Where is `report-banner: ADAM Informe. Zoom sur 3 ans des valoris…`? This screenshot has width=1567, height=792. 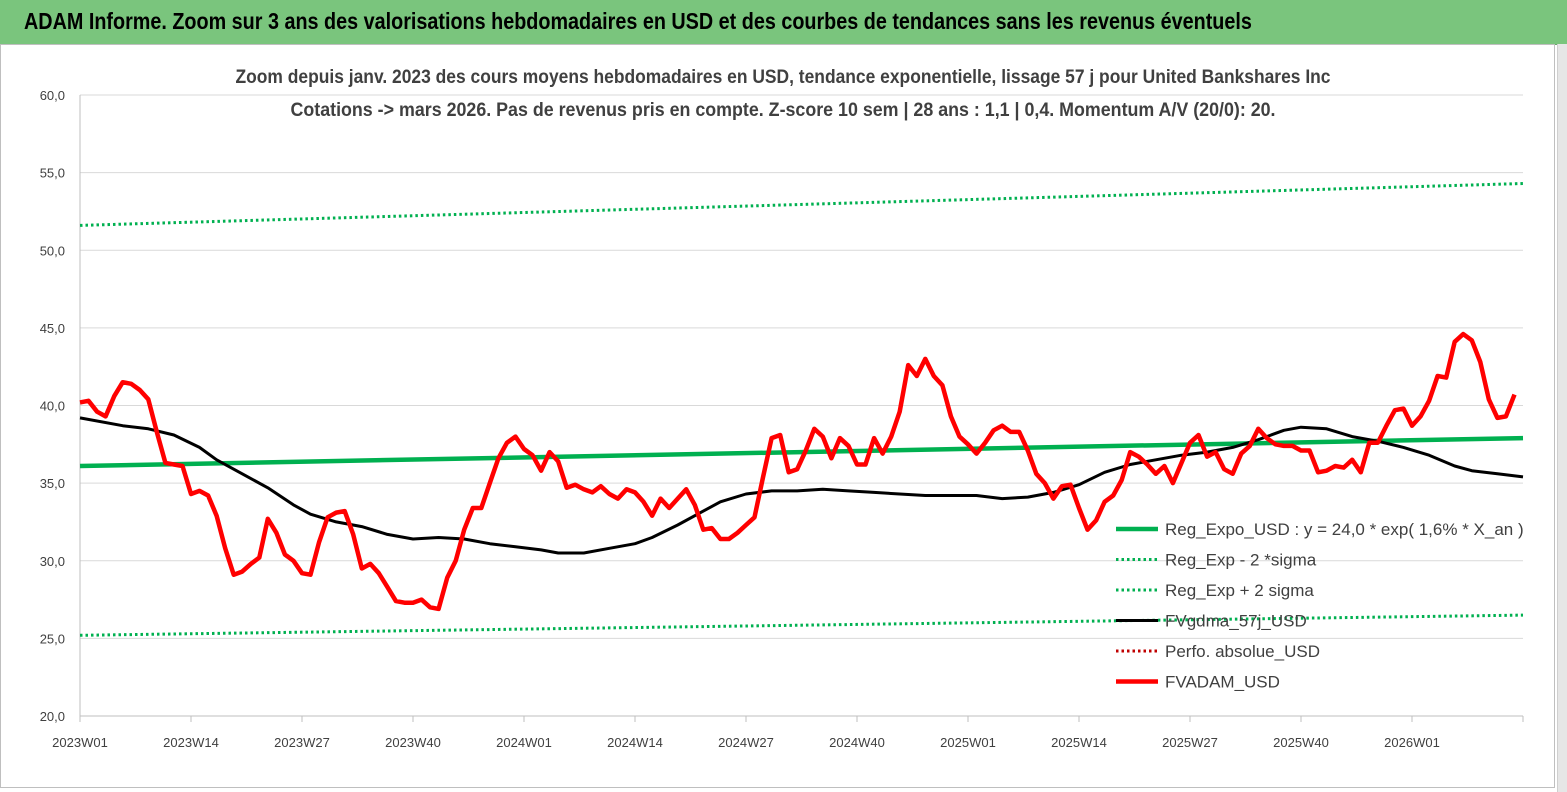 report-banner: ADAM Informe. Zoom sur 3 ans des valoris… is located at coordinates (783, 22).